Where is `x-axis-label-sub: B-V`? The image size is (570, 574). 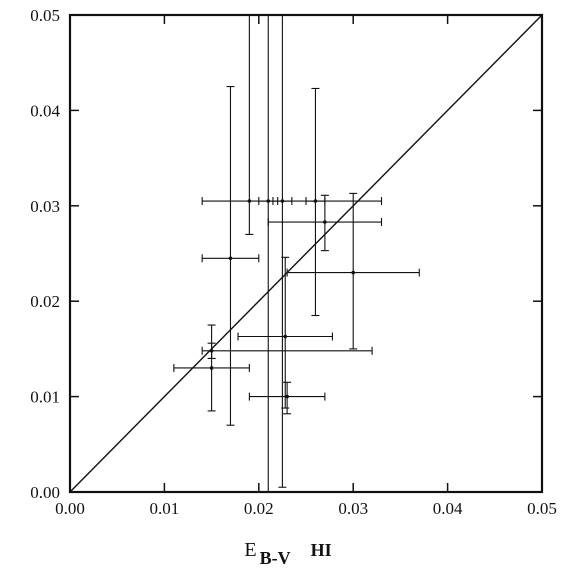 x-axis-label-sub: B-V is located at coordinates (275, 558).